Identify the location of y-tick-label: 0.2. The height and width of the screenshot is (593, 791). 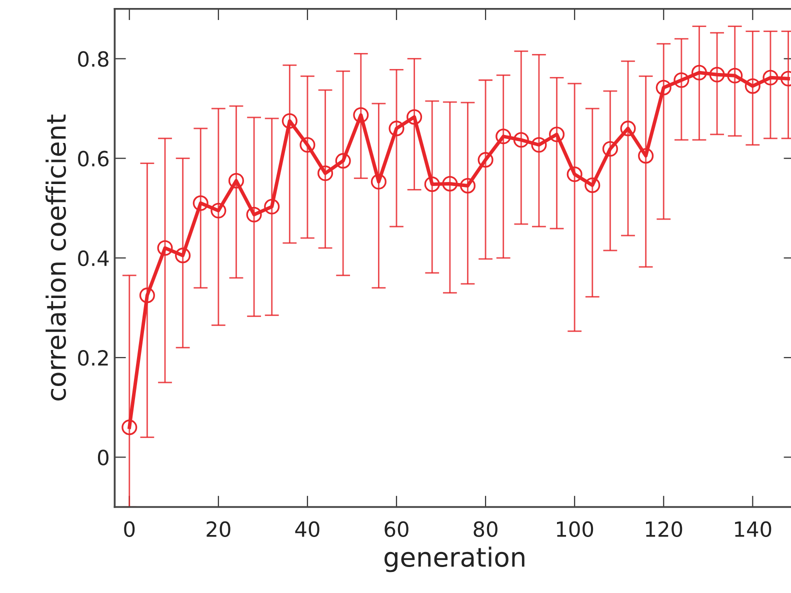
(93, 358).